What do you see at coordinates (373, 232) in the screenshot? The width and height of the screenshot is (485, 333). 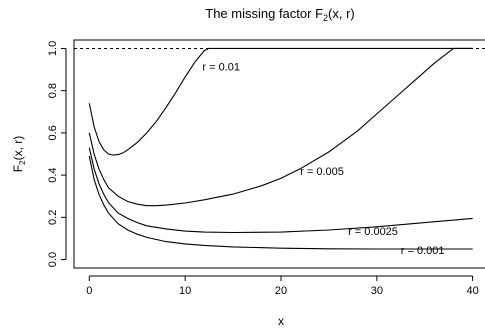 I see `curve-label-3: r = 0.0025` at bounding box center [373, 232].